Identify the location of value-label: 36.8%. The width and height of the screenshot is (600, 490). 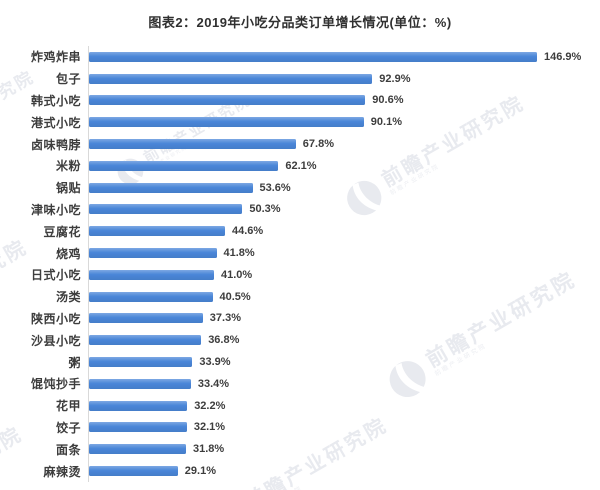
(224, 340).